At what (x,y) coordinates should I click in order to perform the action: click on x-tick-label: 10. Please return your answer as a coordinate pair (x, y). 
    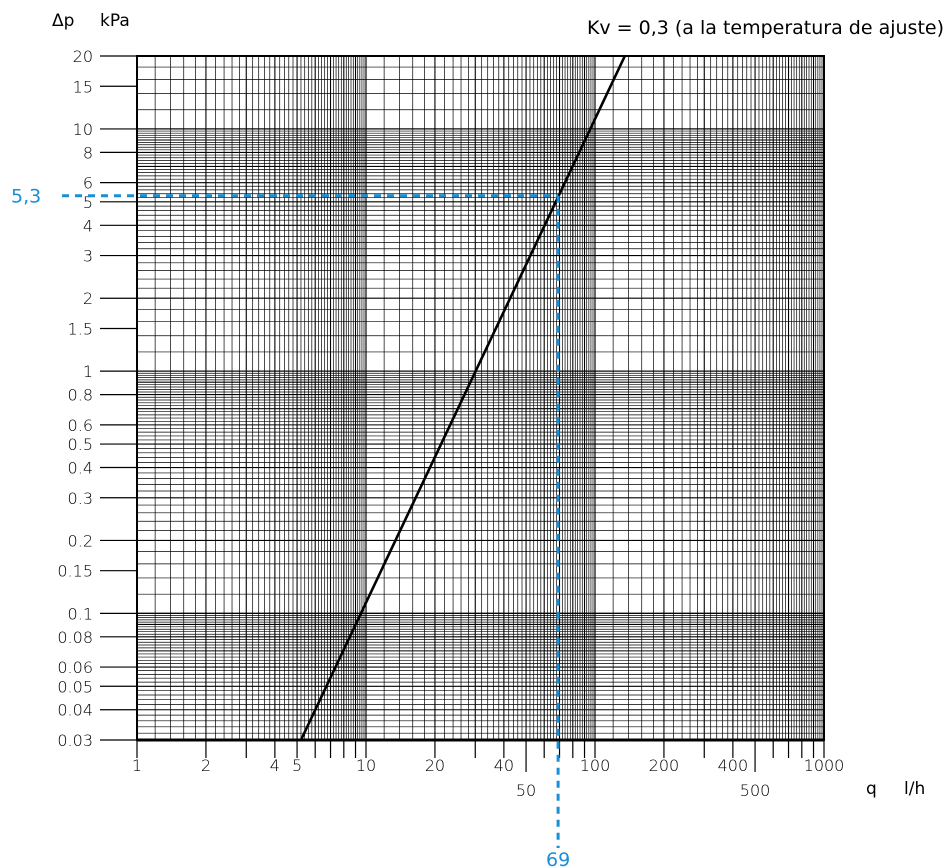
    Looking at the image, I should click on (366, 765).